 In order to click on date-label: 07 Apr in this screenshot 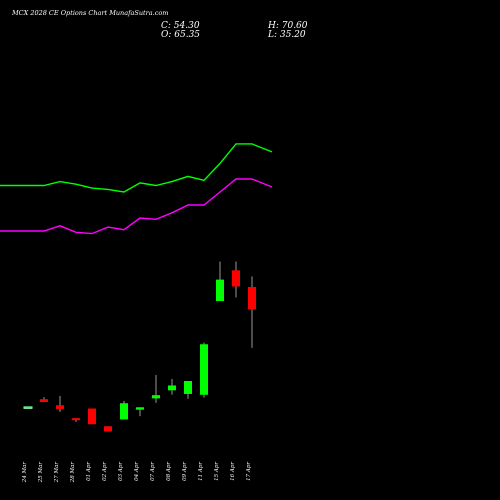, I will do `click(153, 471)`.